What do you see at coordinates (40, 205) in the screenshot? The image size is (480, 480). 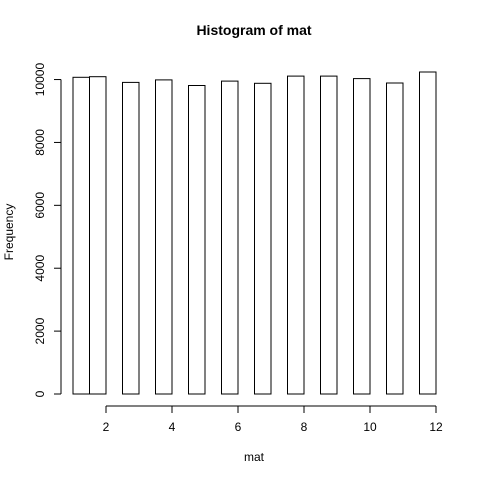 I see `y-tick-label: 6000` at bounding box center [40, 205].